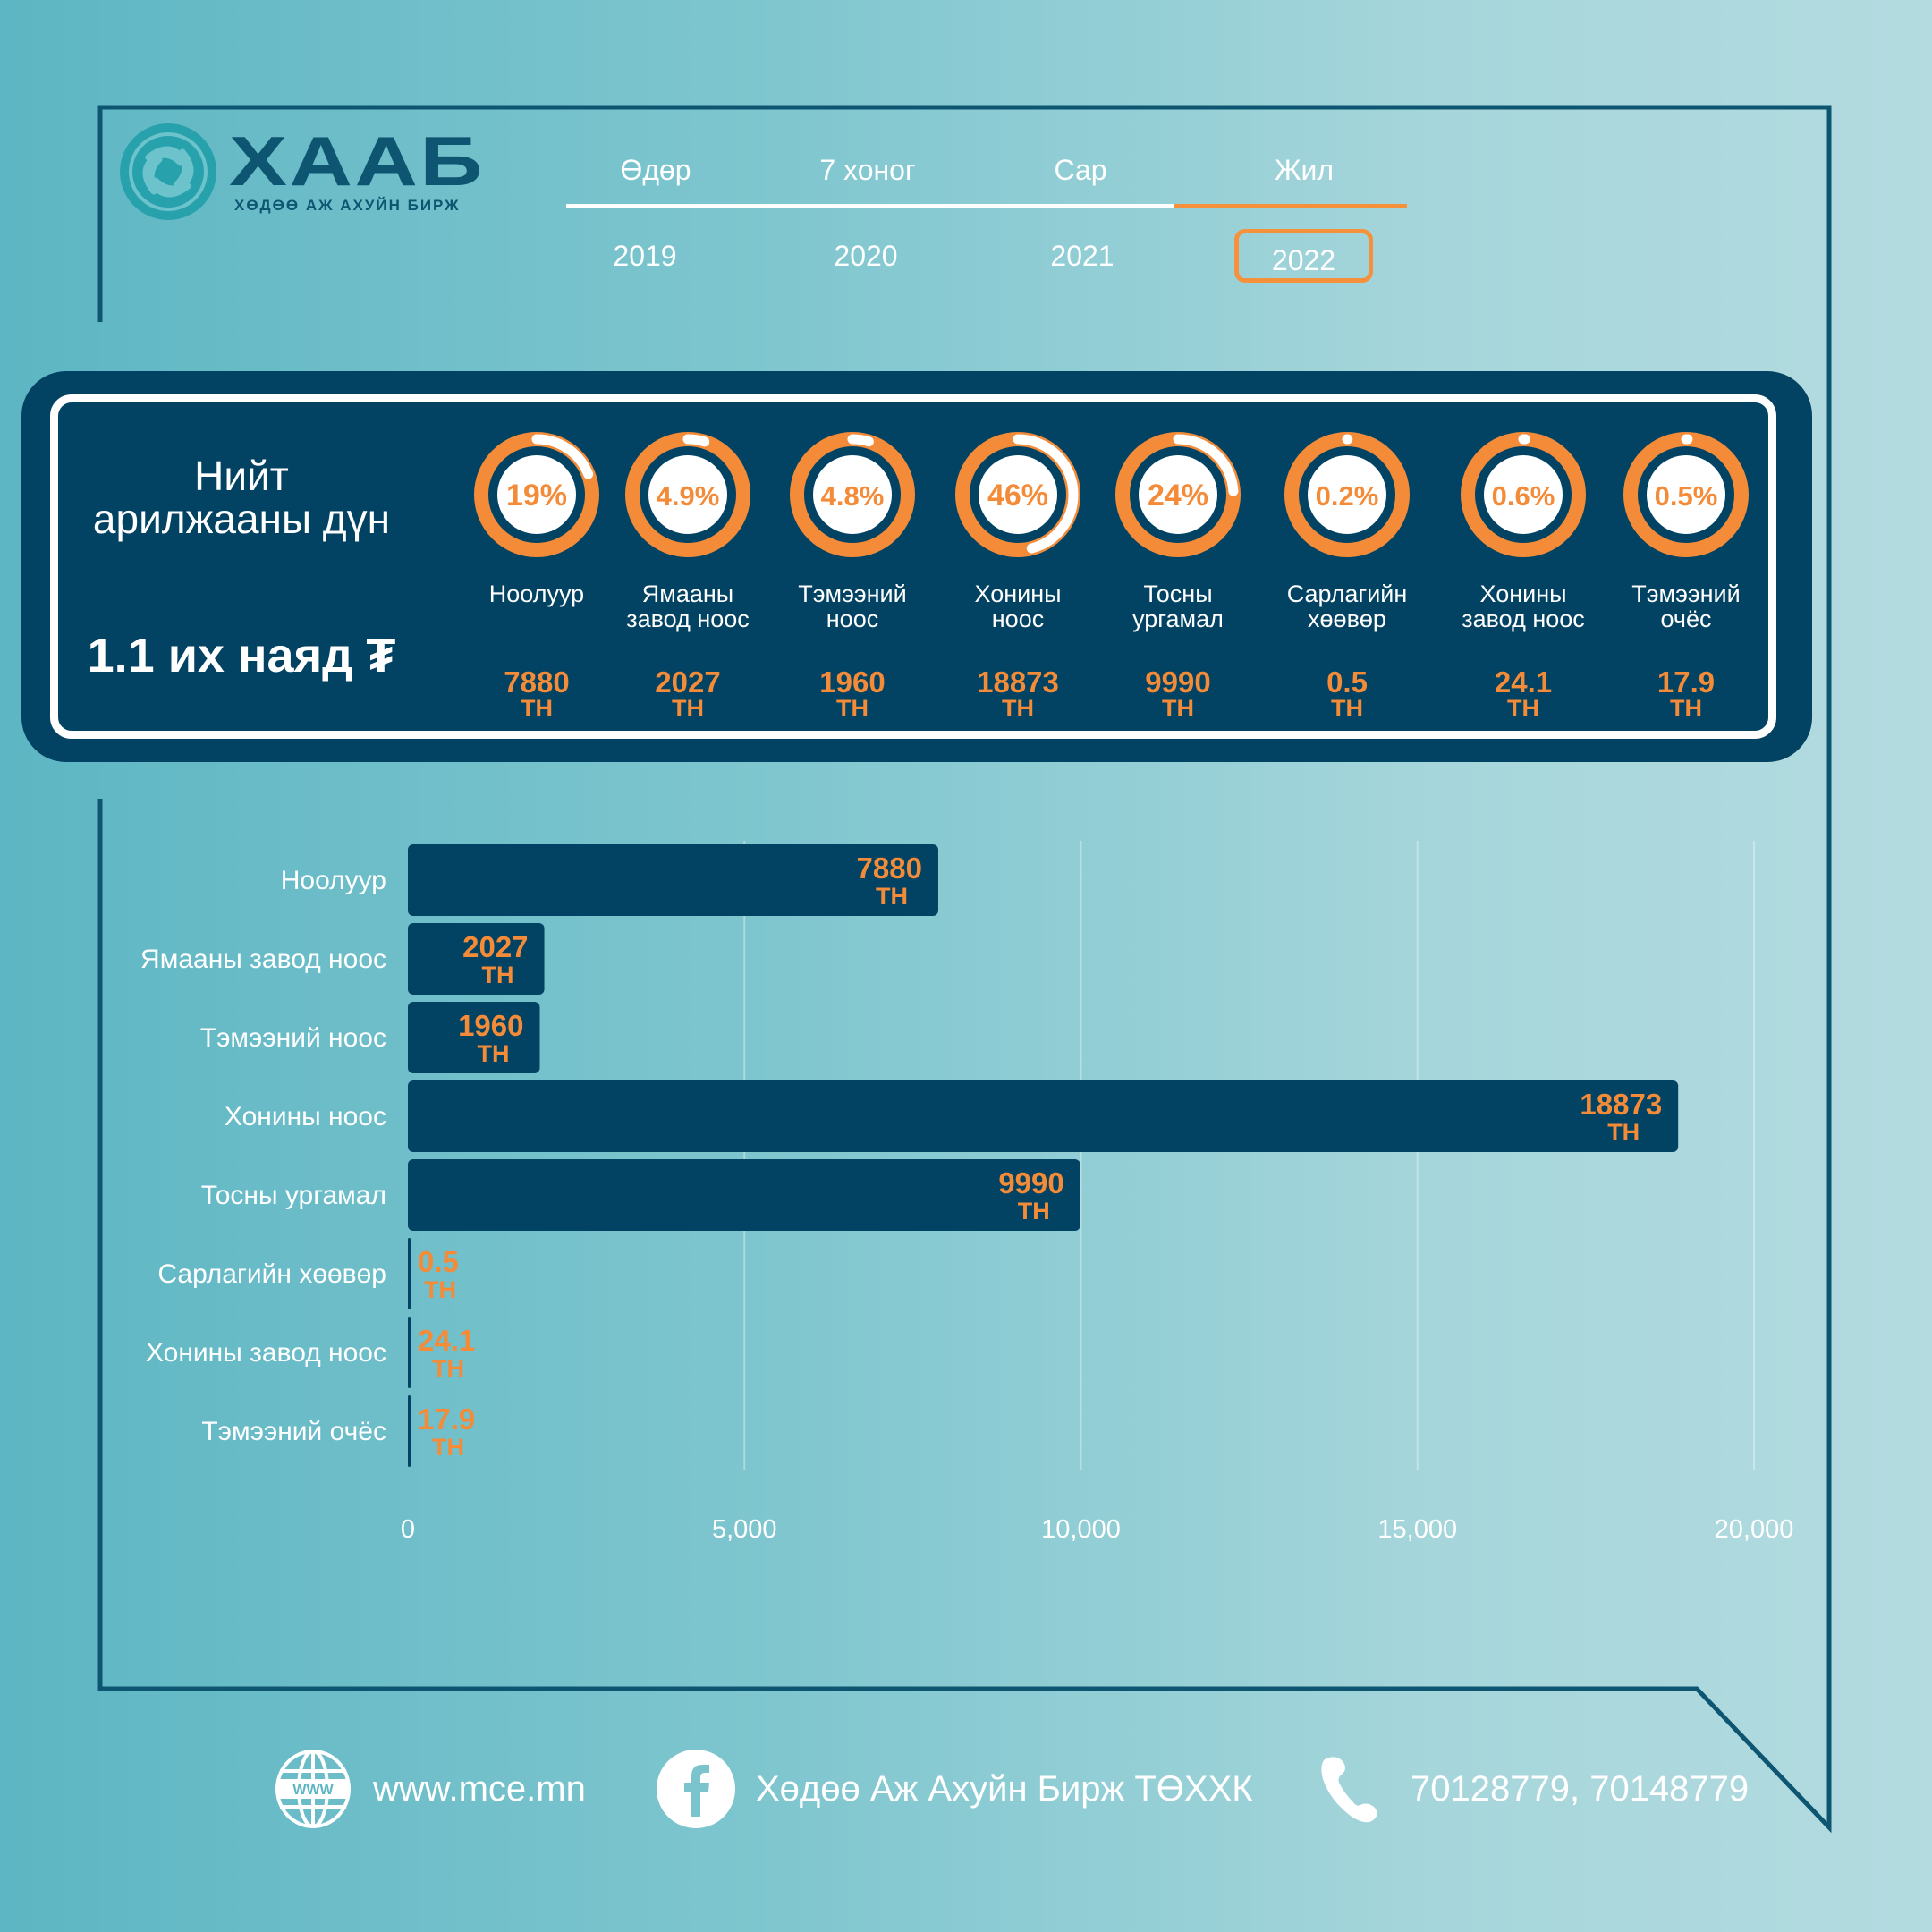 The height and width of the screenshot is (1932, 1932). Describe the element at coordinates (1018, 682) in the screenshot. I see `donut-value: 18873` at that location.